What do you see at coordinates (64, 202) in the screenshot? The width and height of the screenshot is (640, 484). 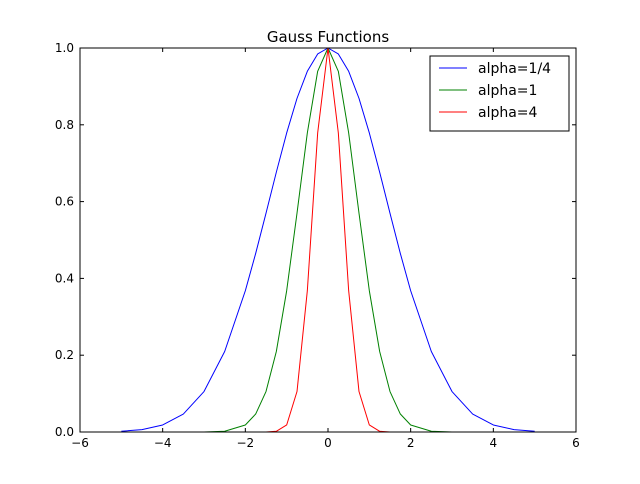 I see `y-tick-label: 0.6` at bounding box center [64, 202].